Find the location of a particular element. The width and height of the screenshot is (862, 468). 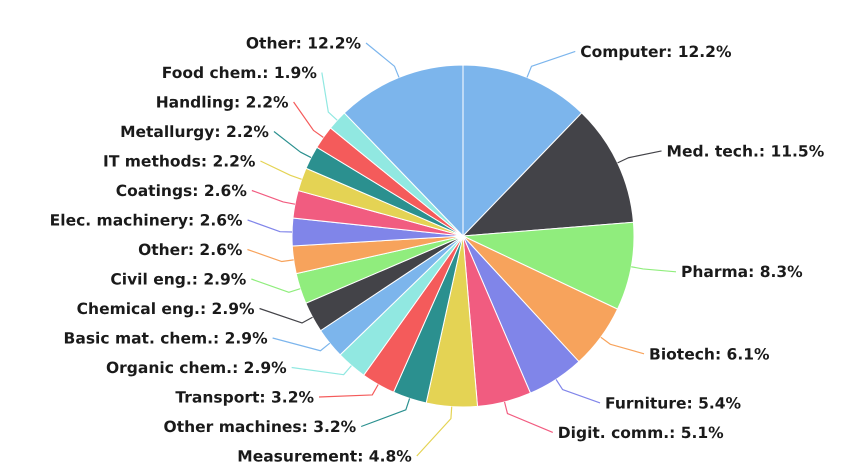

slice-label: Basic mat. chem.: 2.9% is located at coordinates (166, 338).